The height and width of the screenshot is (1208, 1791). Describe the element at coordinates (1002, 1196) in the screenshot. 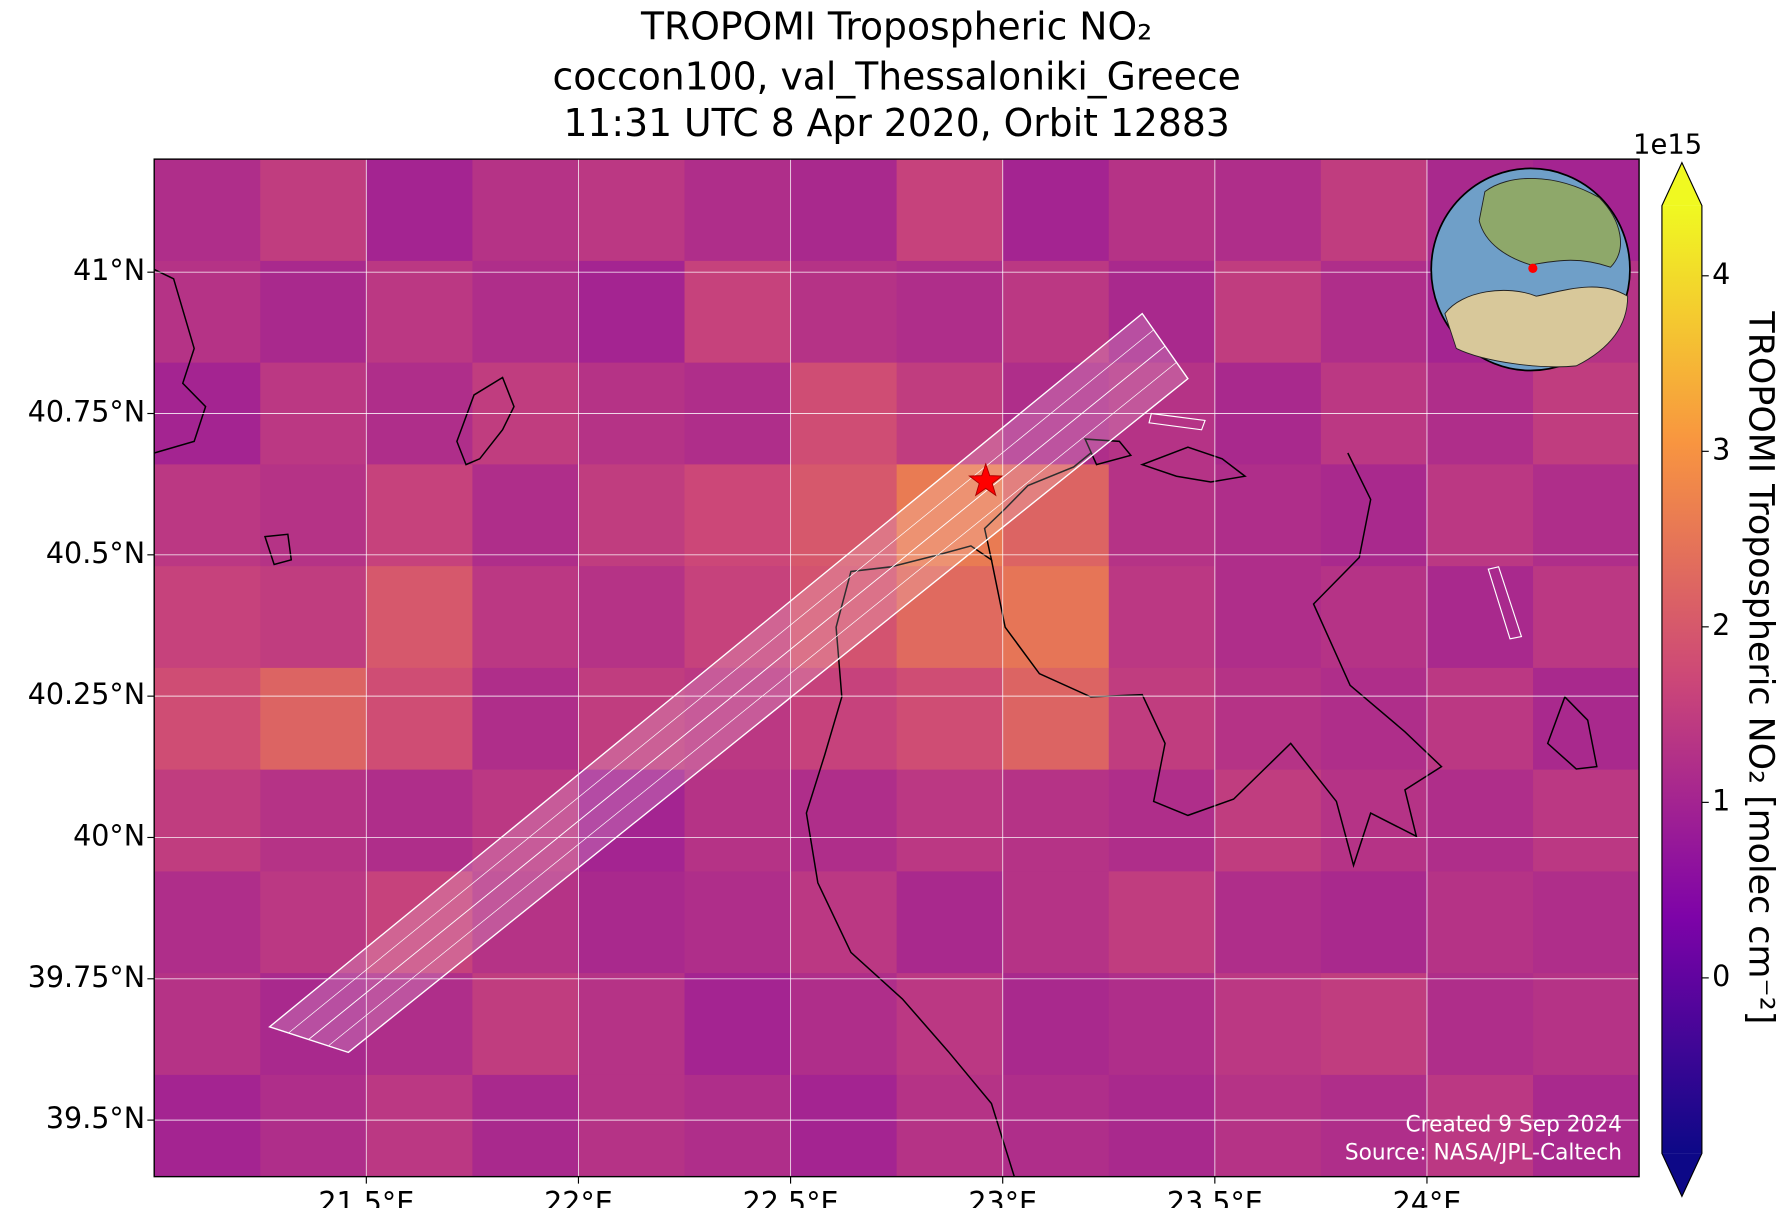

I see `x-tick-label: 23°E` at that location.